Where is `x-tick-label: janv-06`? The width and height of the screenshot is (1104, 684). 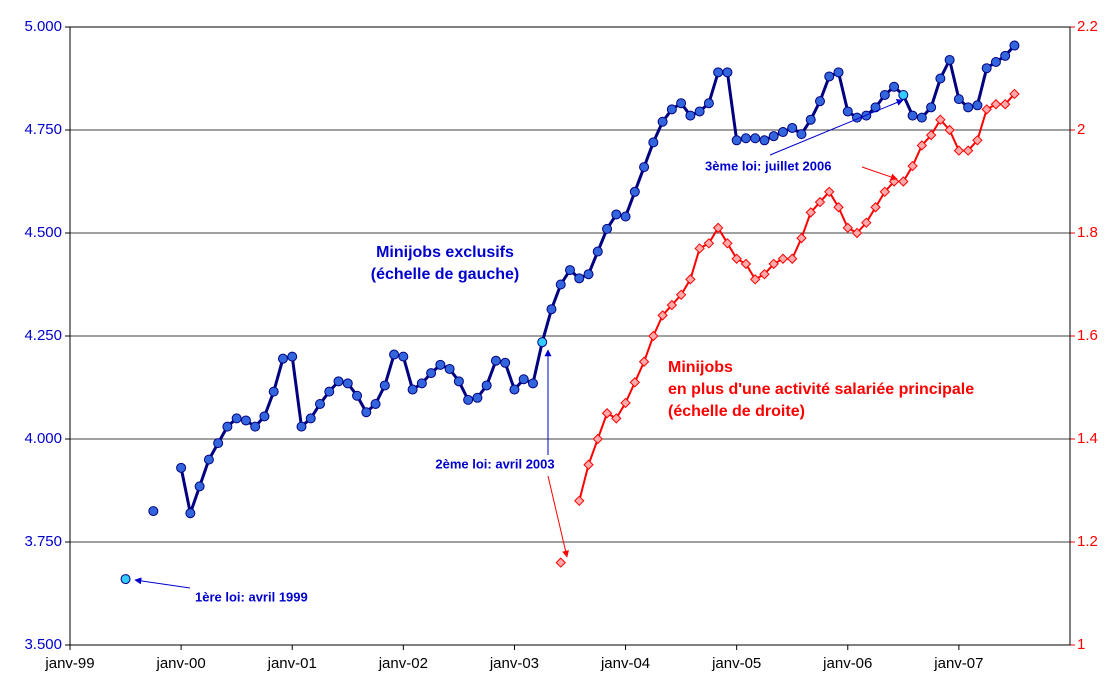 x-tick-label: janv-06 is located at coordinates (847, 663).